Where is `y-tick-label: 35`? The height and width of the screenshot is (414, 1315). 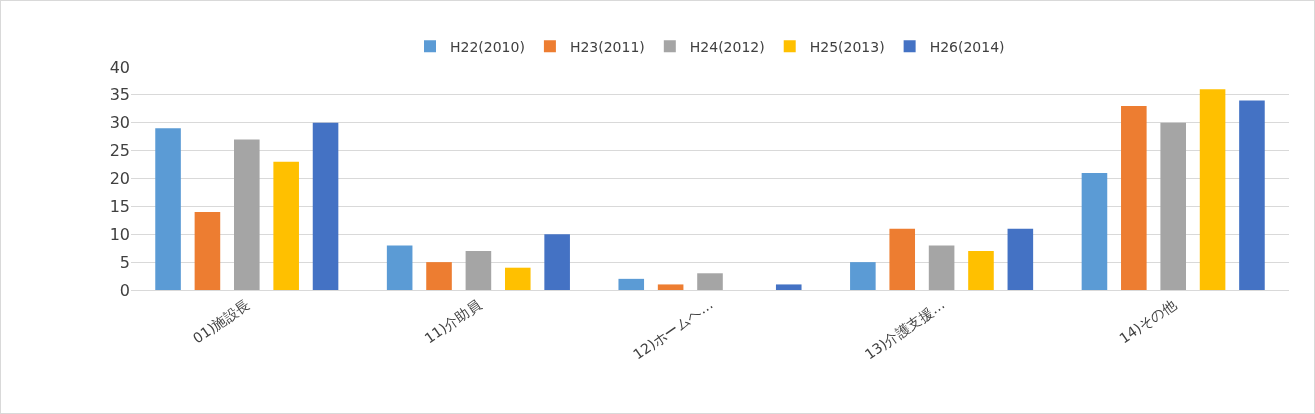 y-tick-label: 35 is located at coordinates (119, 95).